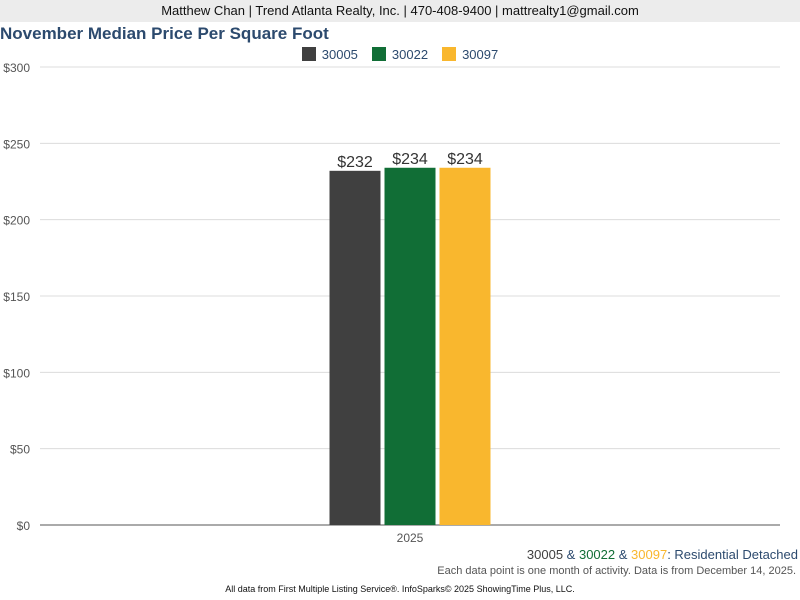 The height and width of the screenshot is (600, 800). I want to click on legend-label-30005: 30005, so click(339, 54).